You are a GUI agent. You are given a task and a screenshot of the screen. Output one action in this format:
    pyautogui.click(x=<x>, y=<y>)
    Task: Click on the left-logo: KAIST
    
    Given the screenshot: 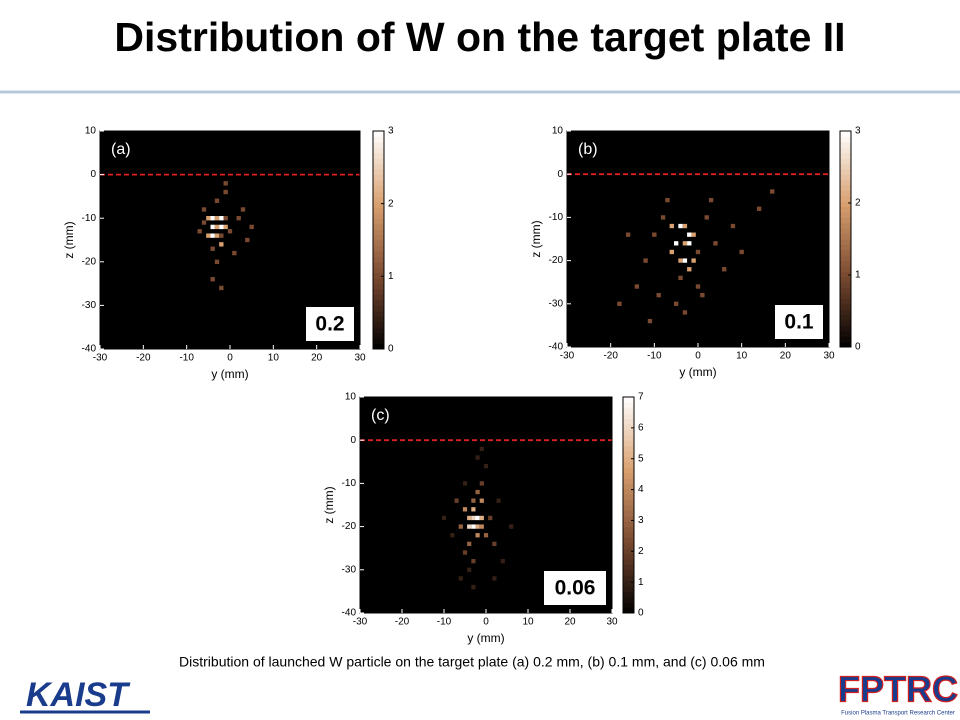 What is the action you would take?
    pyautogui.click(x=78, y=695)
    